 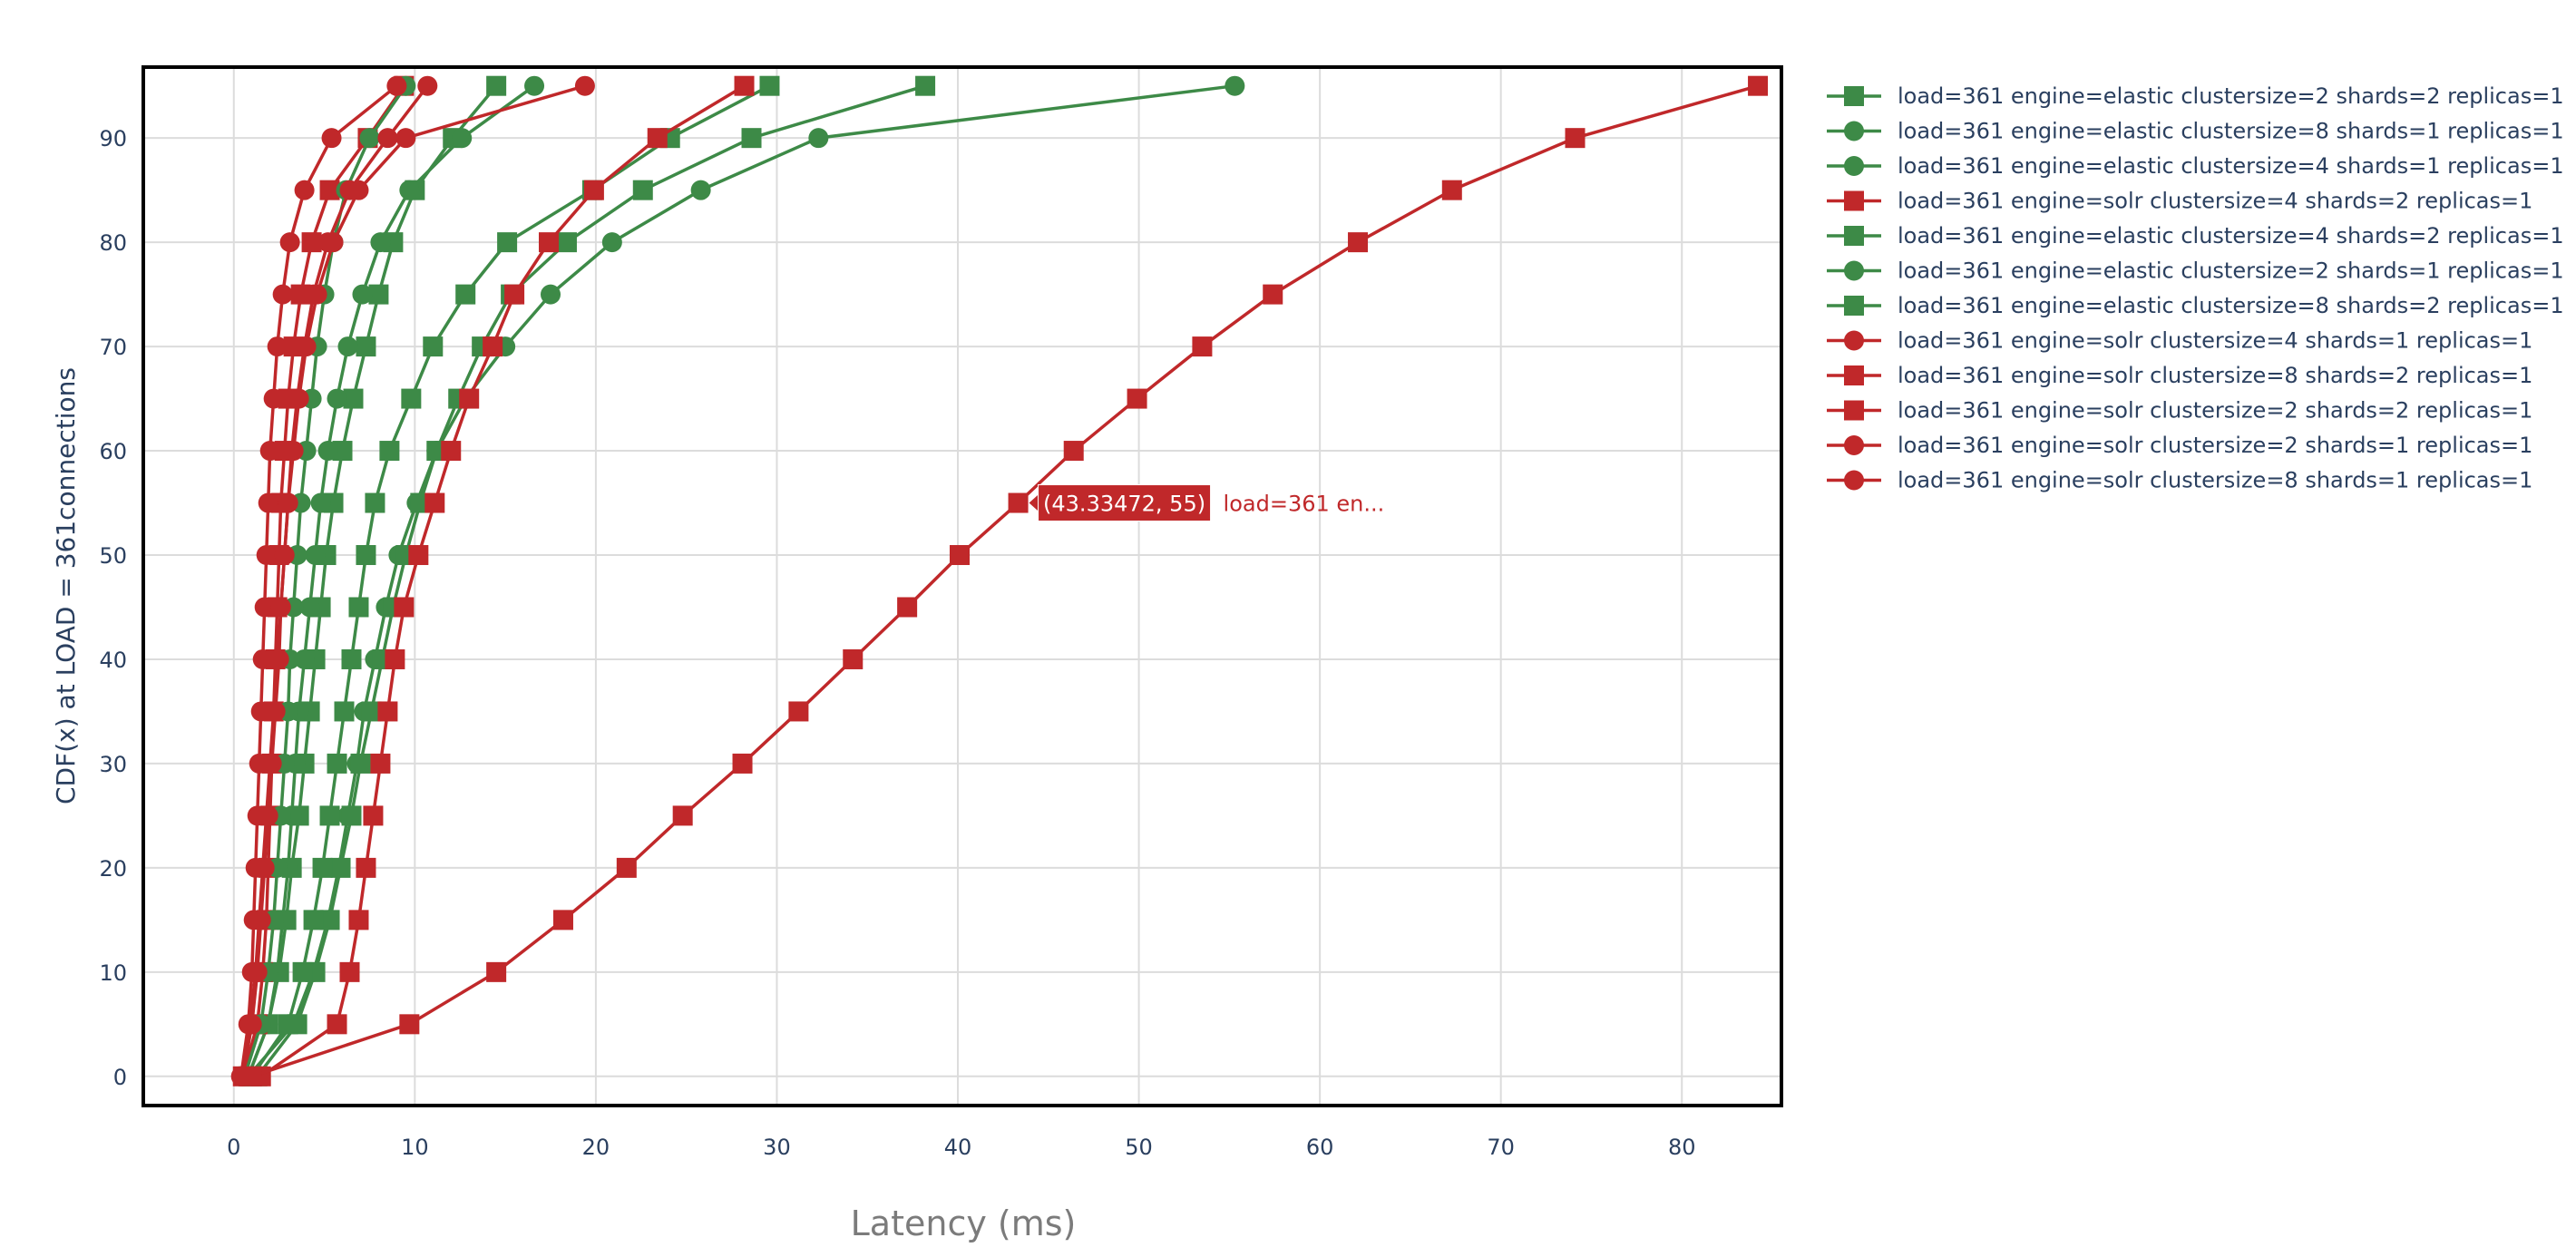 What do you see at coordinates (113, 764) in the screenshot?
I see `y-tick-label: 30` at bounding box center [113, 764].